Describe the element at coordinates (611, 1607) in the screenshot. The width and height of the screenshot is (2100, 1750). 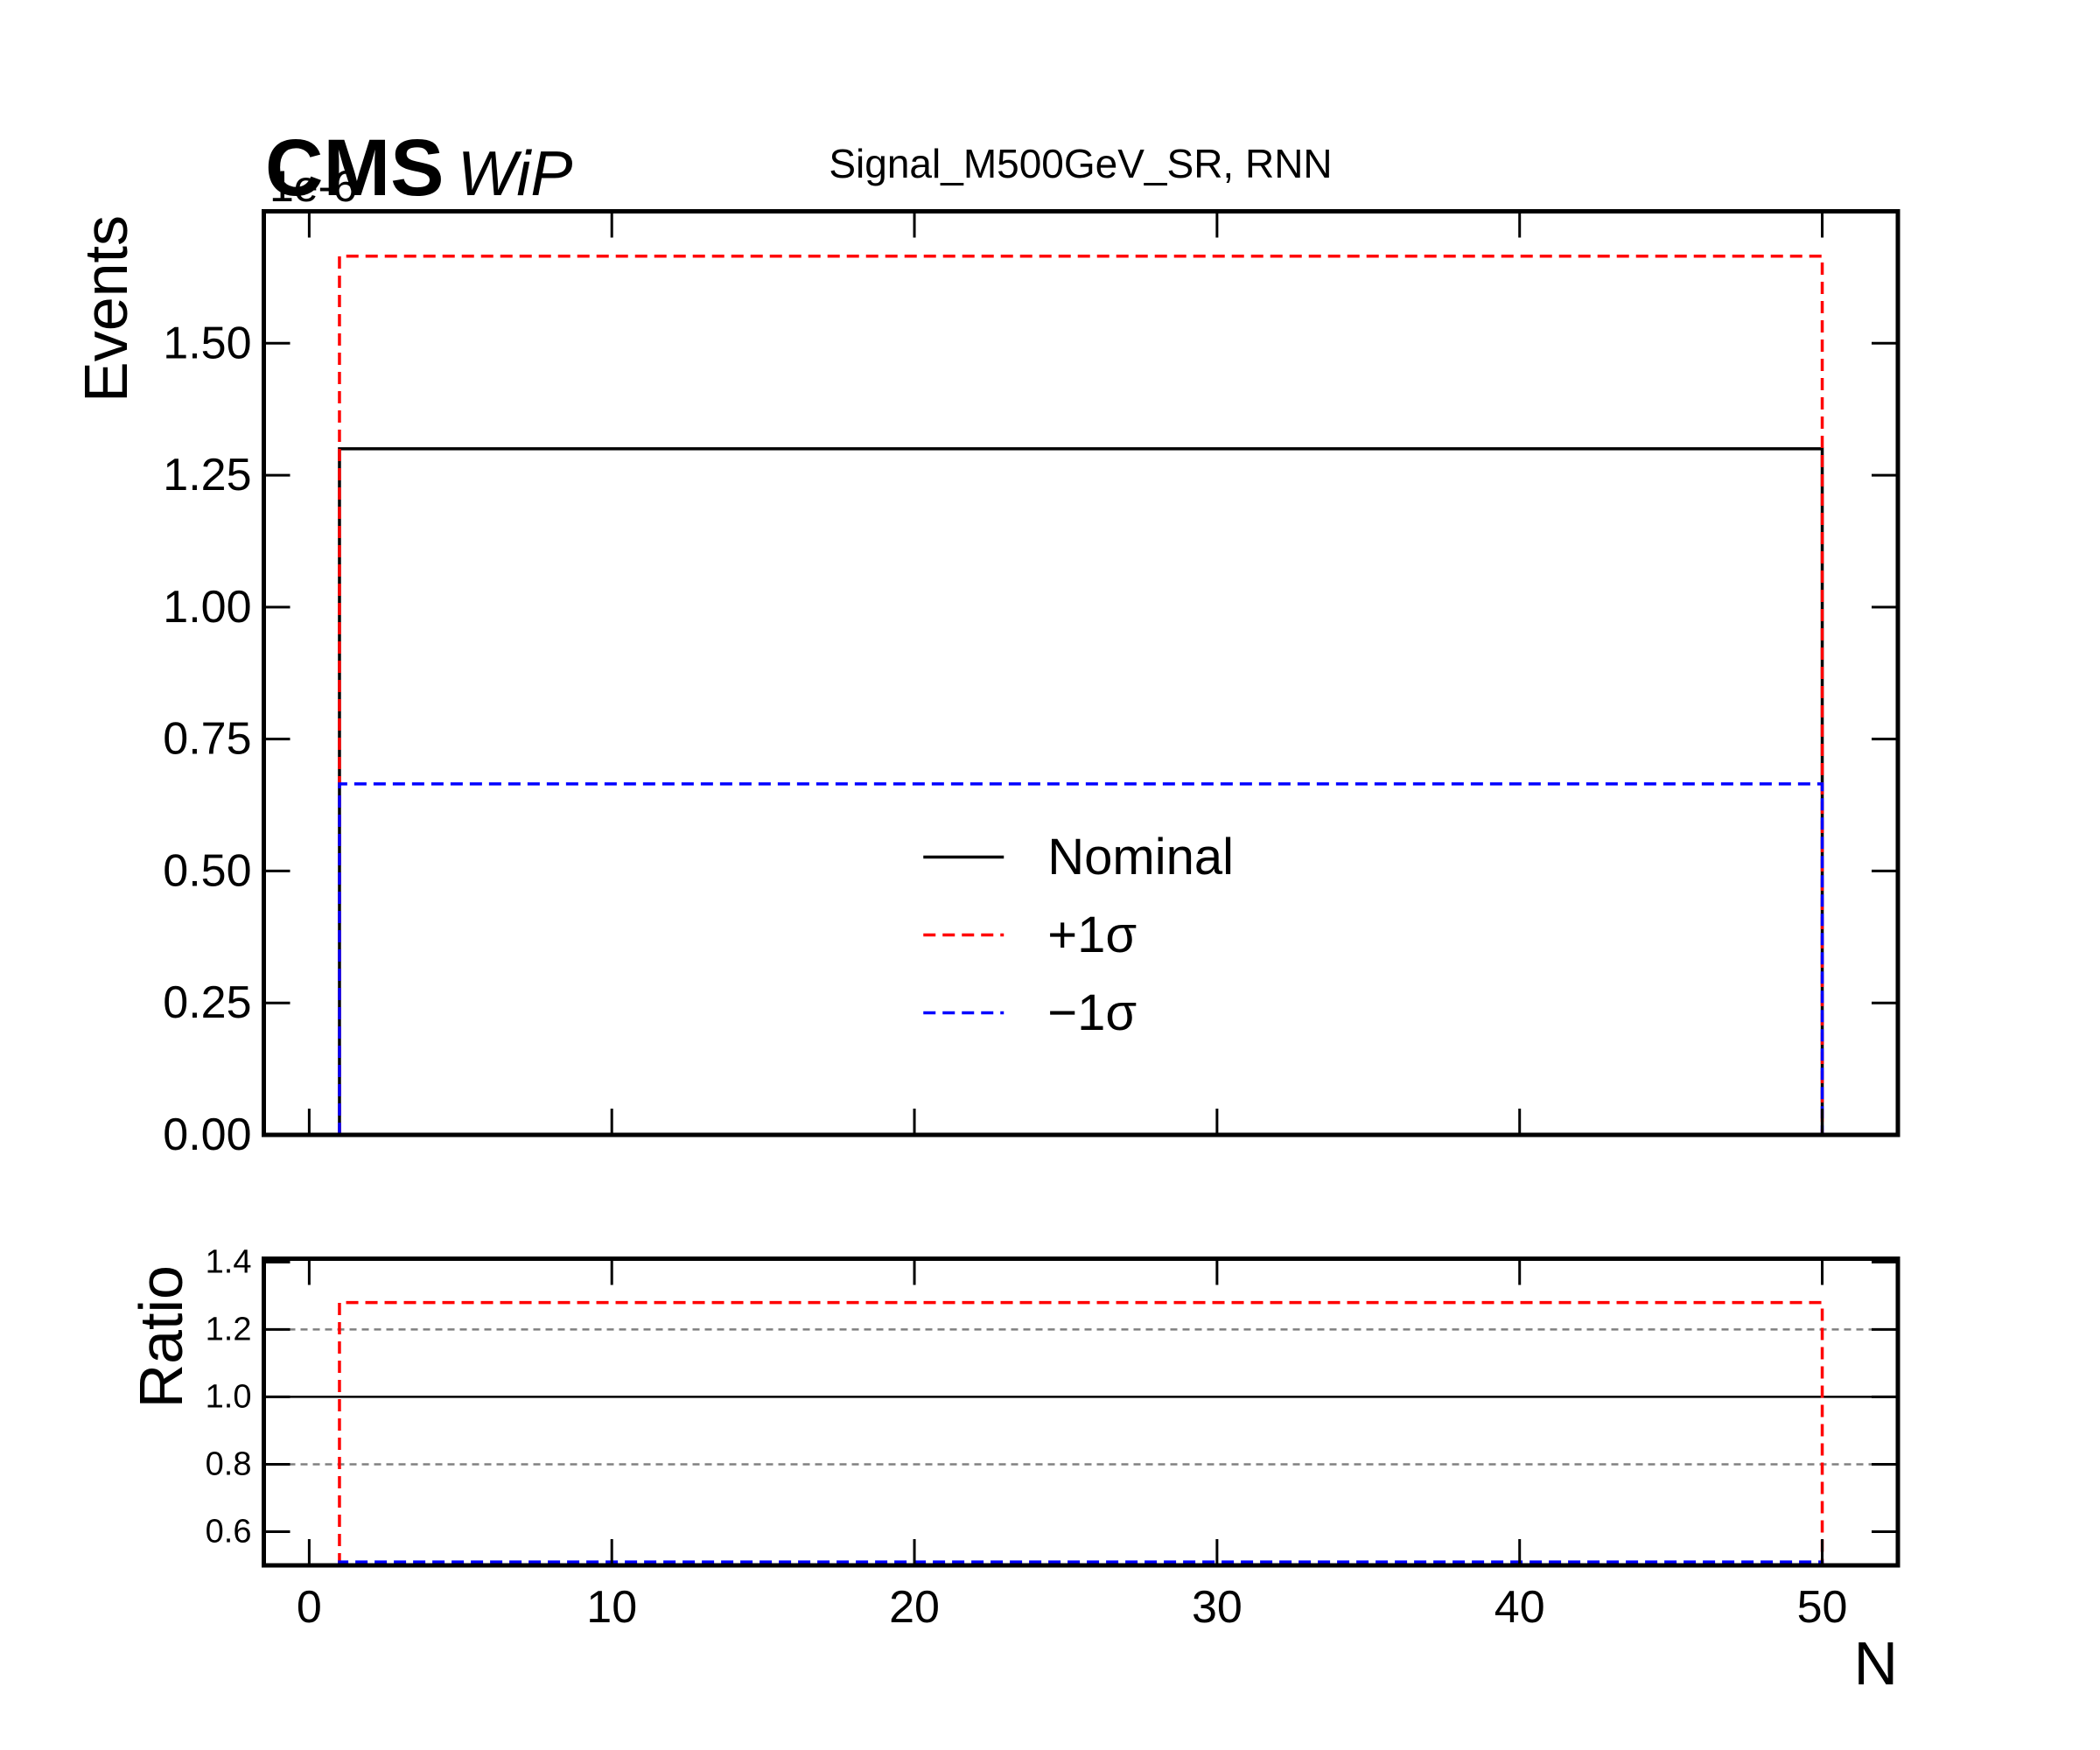
I see `x-tick-label: 10` at that location.